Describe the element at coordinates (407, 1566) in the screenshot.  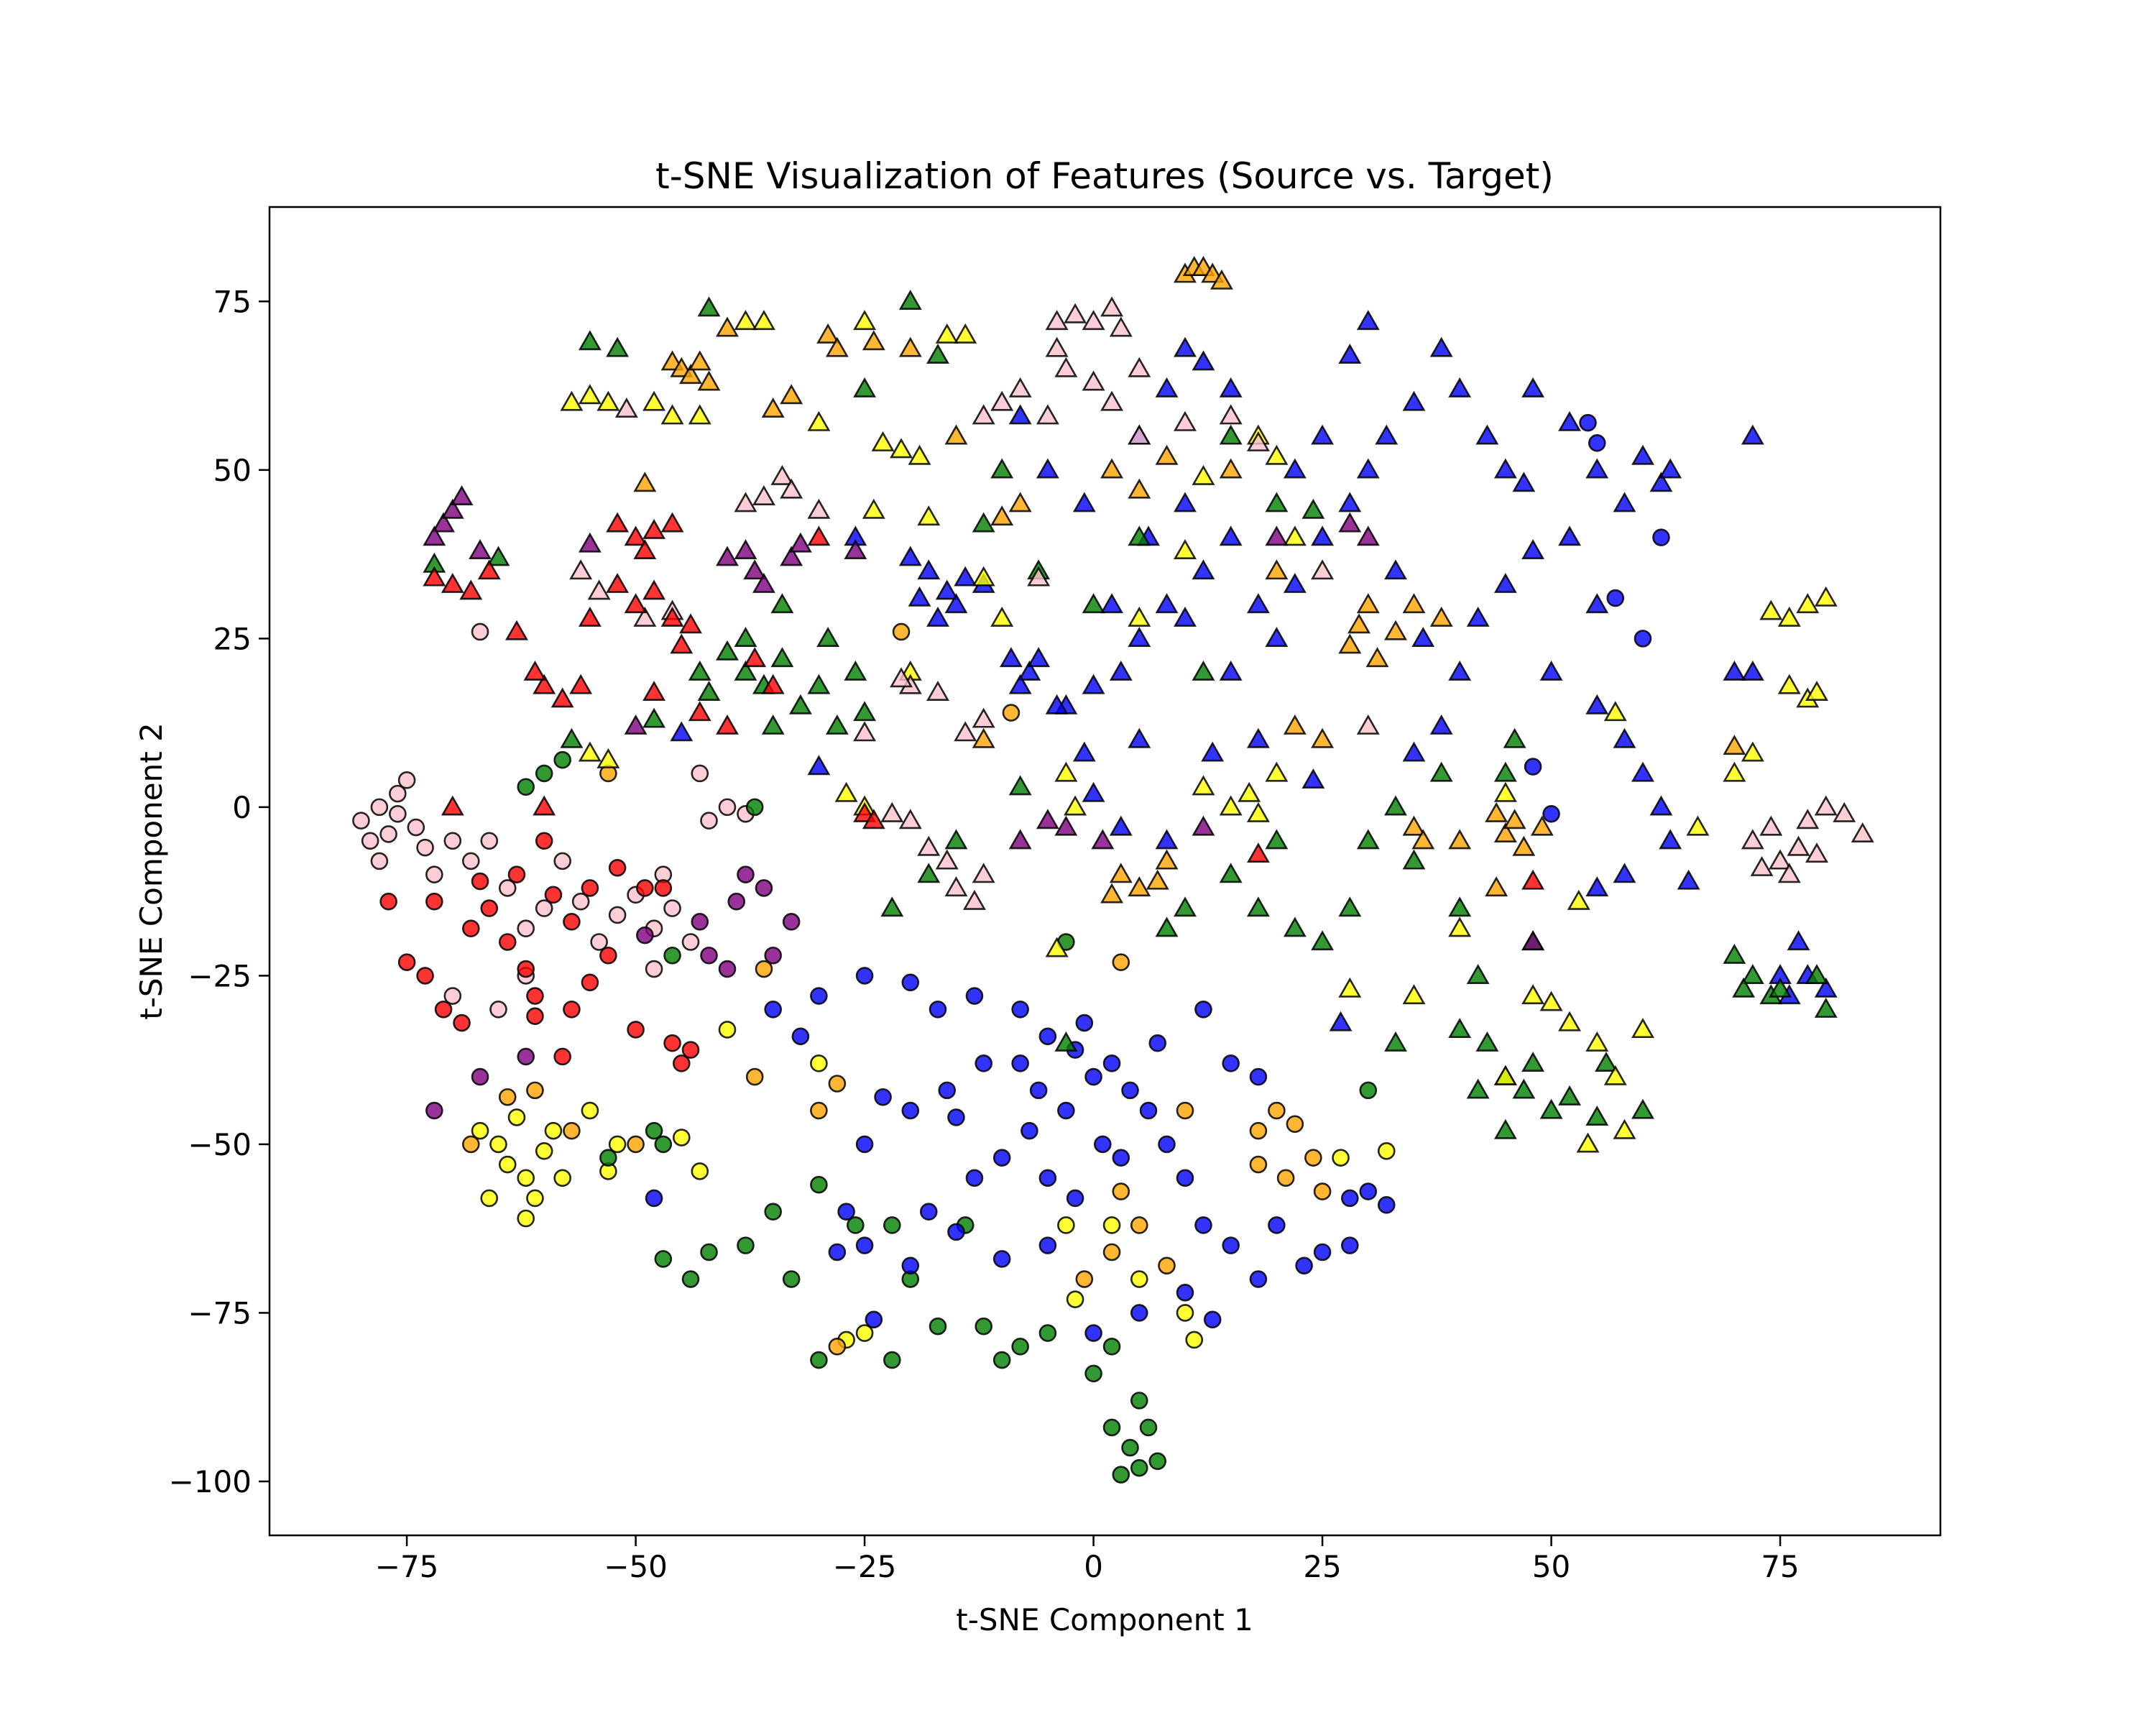
I see `x-tick-label: −75` at that location.